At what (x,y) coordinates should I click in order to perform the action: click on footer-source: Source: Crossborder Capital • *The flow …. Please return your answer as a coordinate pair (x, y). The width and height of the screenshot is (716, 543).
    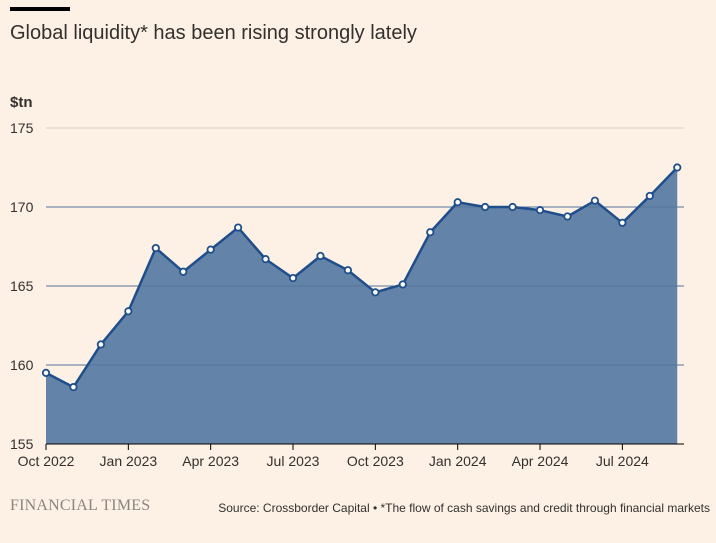
    Looking at the image, I should click on (464, 508).